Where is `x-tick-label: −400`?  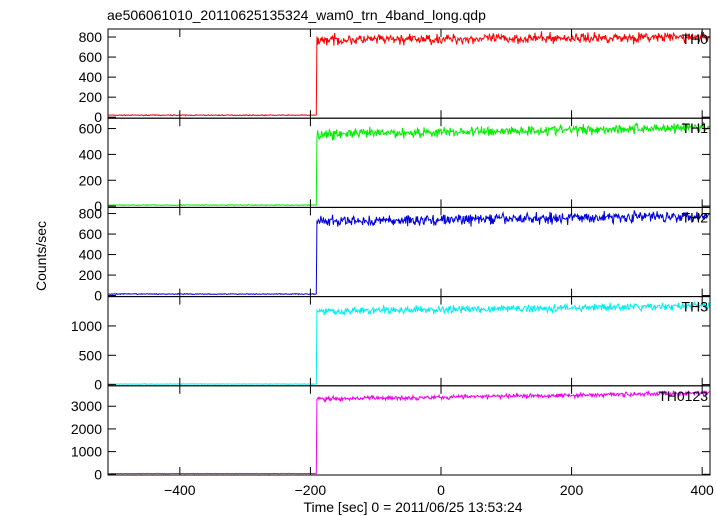 x-tick-label: −400 is located at coordinates (180, 490).